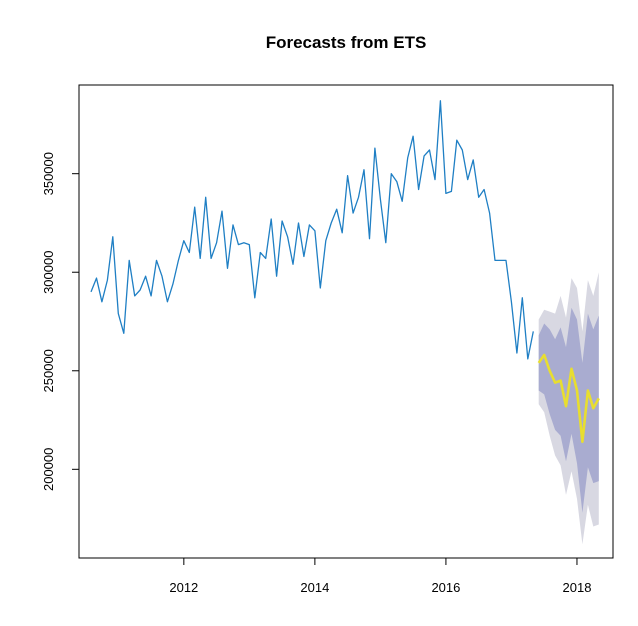  Describe the element at coordinates (380, 576) in the screenshot. I see `x-axis: 2012 2014 2016 2018` at that location.